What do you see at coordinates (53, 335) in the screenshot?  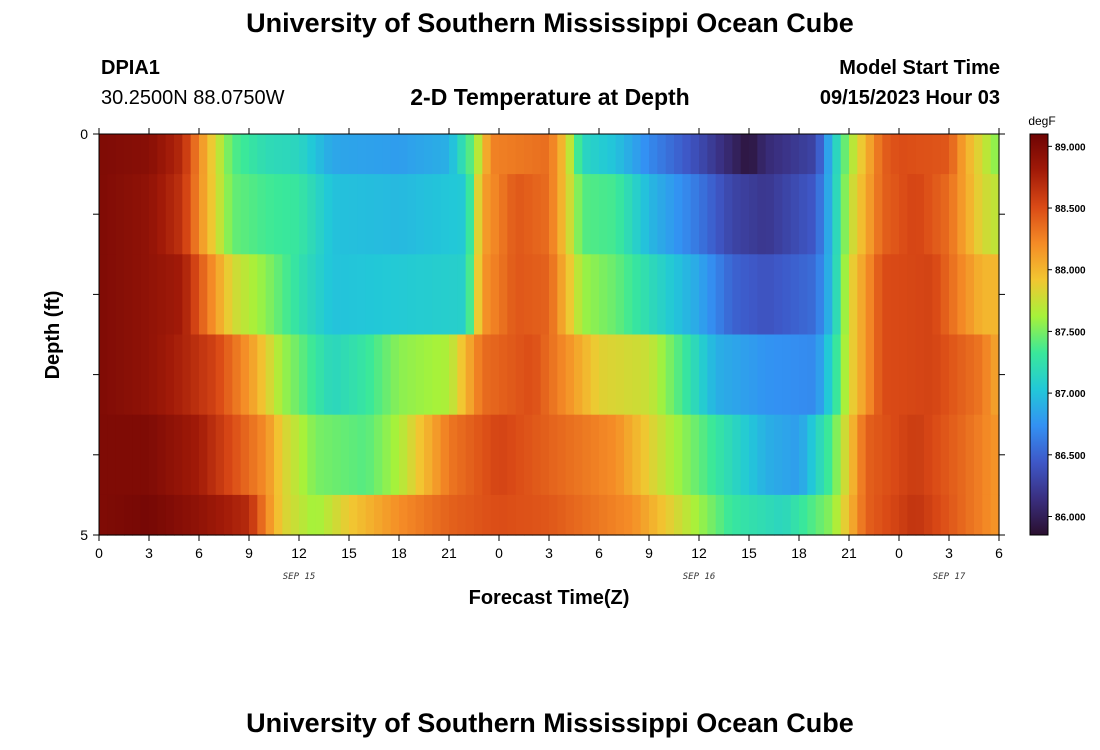 I see `y-axis-title: Depth (ft)` at bounding box center [53, 335].